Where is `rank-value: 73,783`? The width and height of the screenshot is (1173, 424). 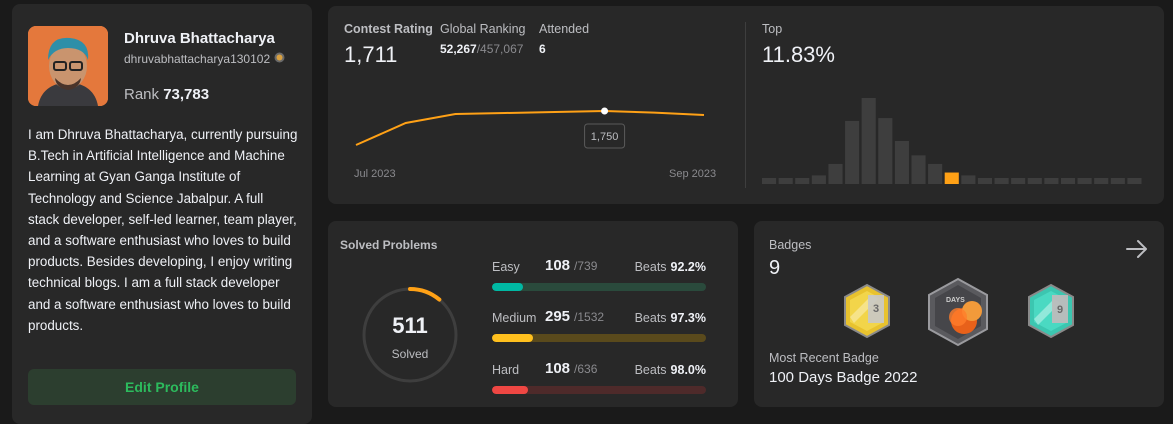 rank-value: 73,783 is located at coordinates (186, 94).